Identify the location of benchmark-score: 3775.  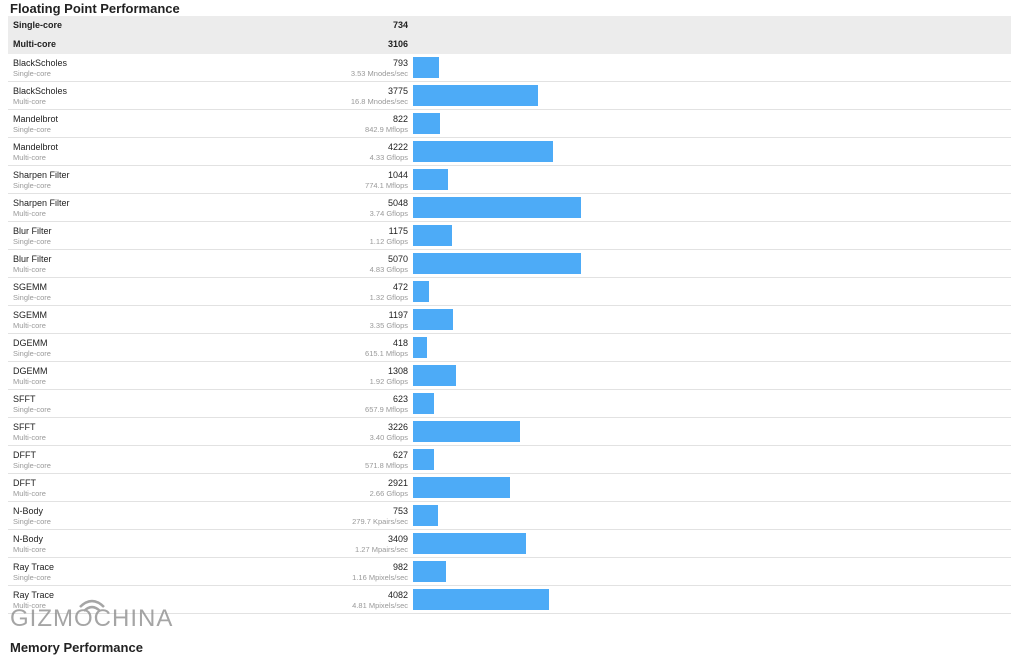
(397, 91).